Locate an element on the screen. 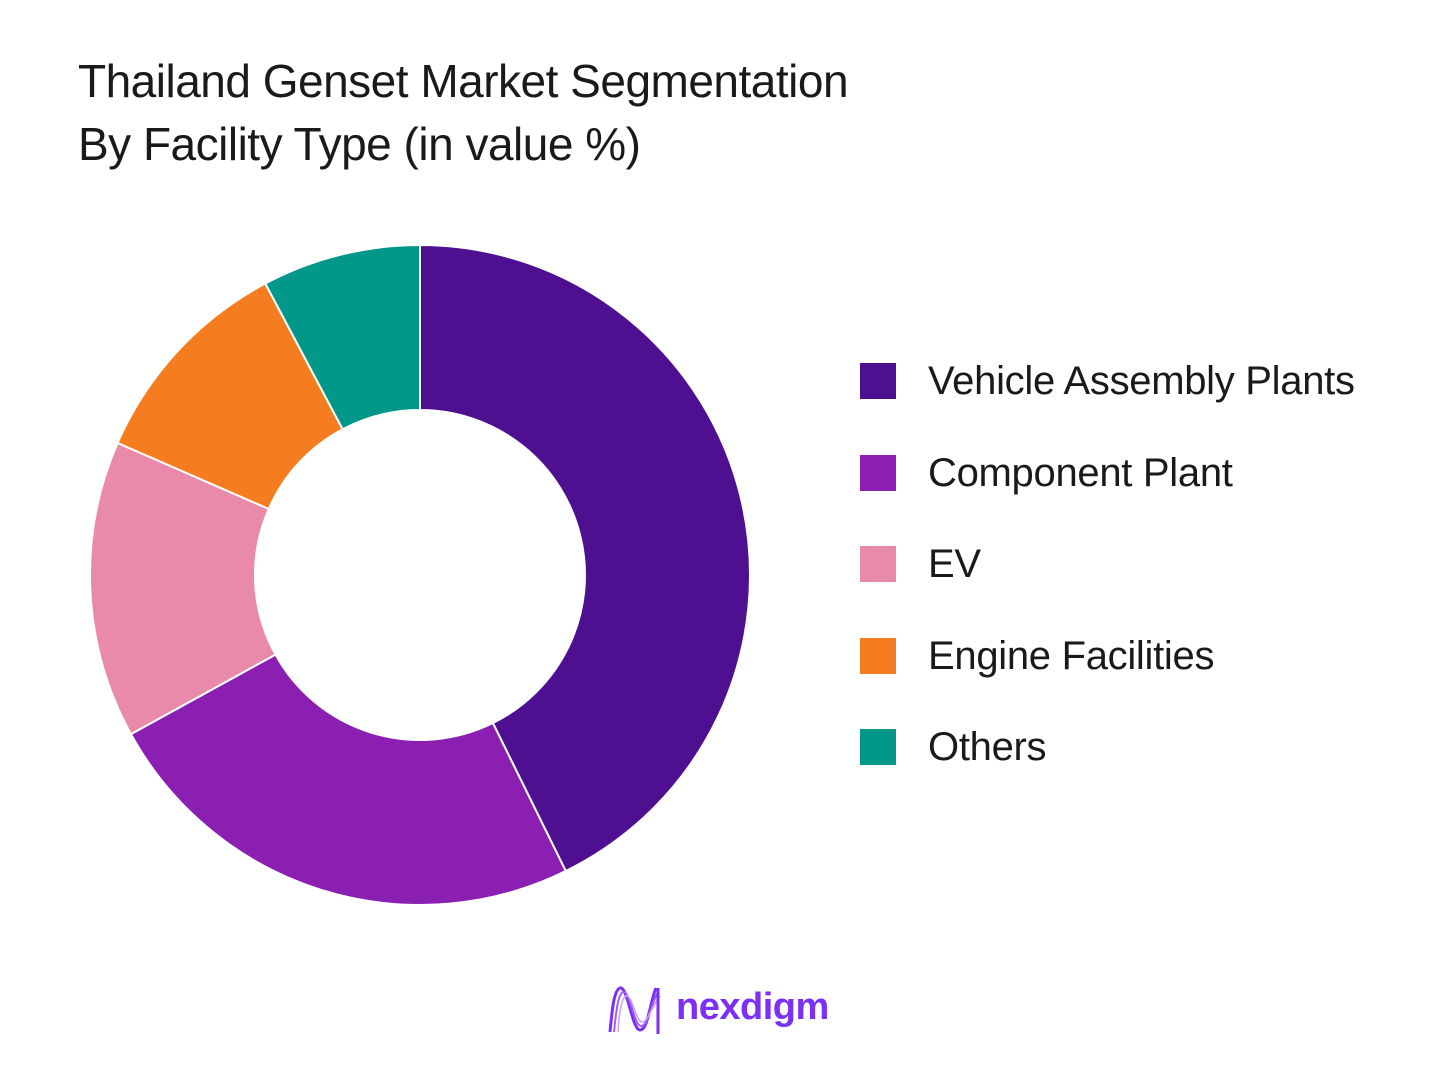 This screenshot has width=1448, height=1086. chart-subtitle: By Facility Type (in value %) is located at coordinates (359, 144).